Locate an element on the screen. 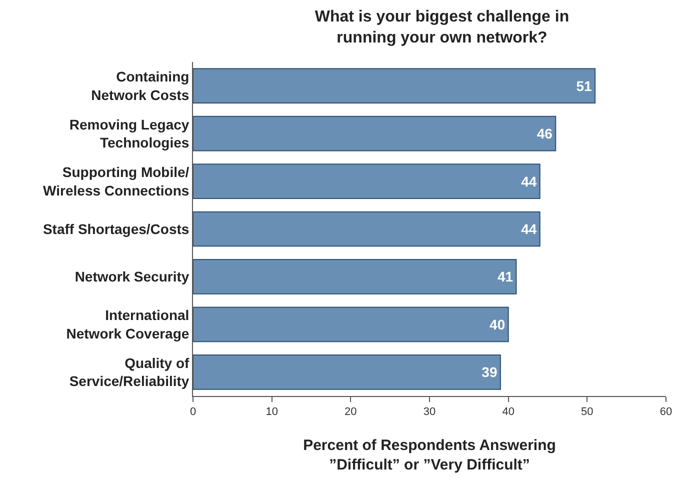  data-label: 39 is located at coordinates (490, 372).